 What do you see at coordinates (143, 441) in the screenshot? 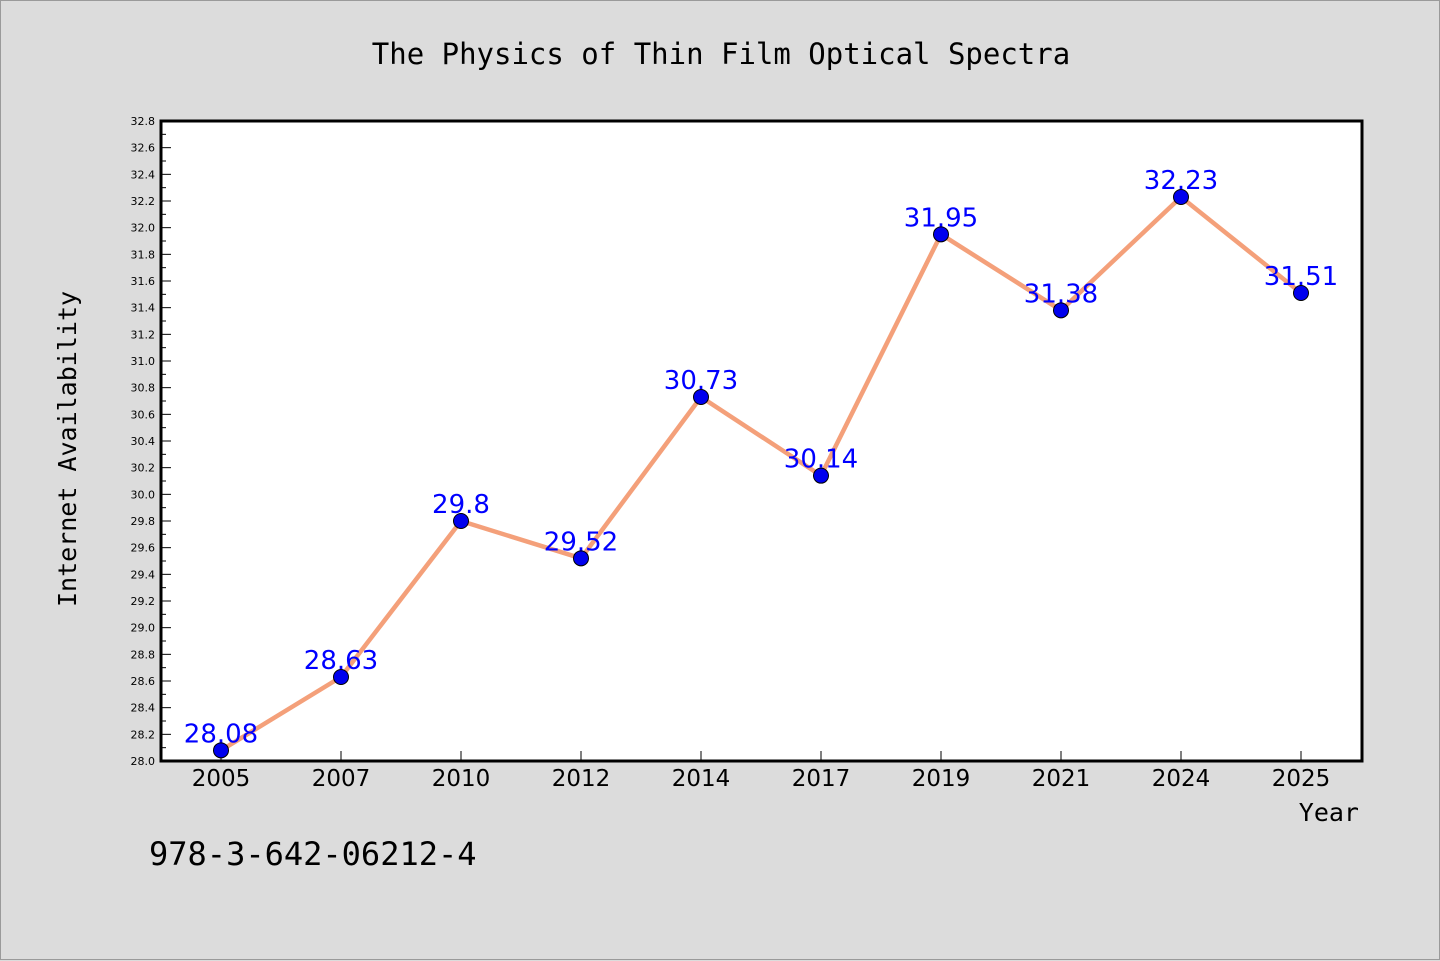
I see `y-tick-label: 30.4` at bounding box center [143, 441].